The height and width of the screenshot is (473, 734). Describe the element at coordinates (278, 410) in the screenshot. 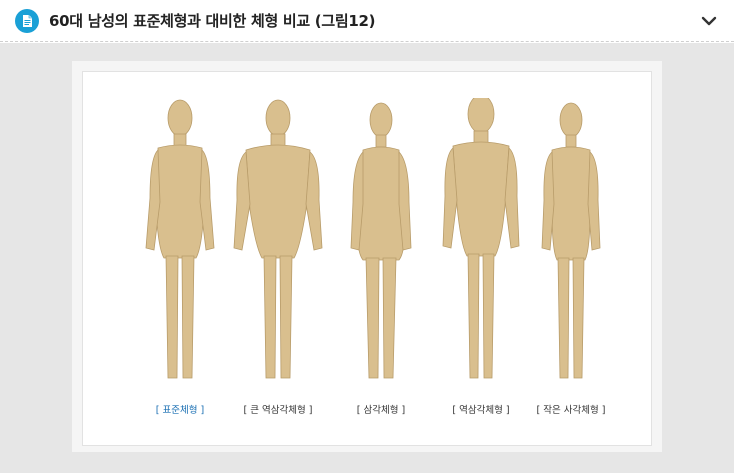

I see `label-large-inverted-triangle: [ 큰 역삼각체형 ]` at that location.